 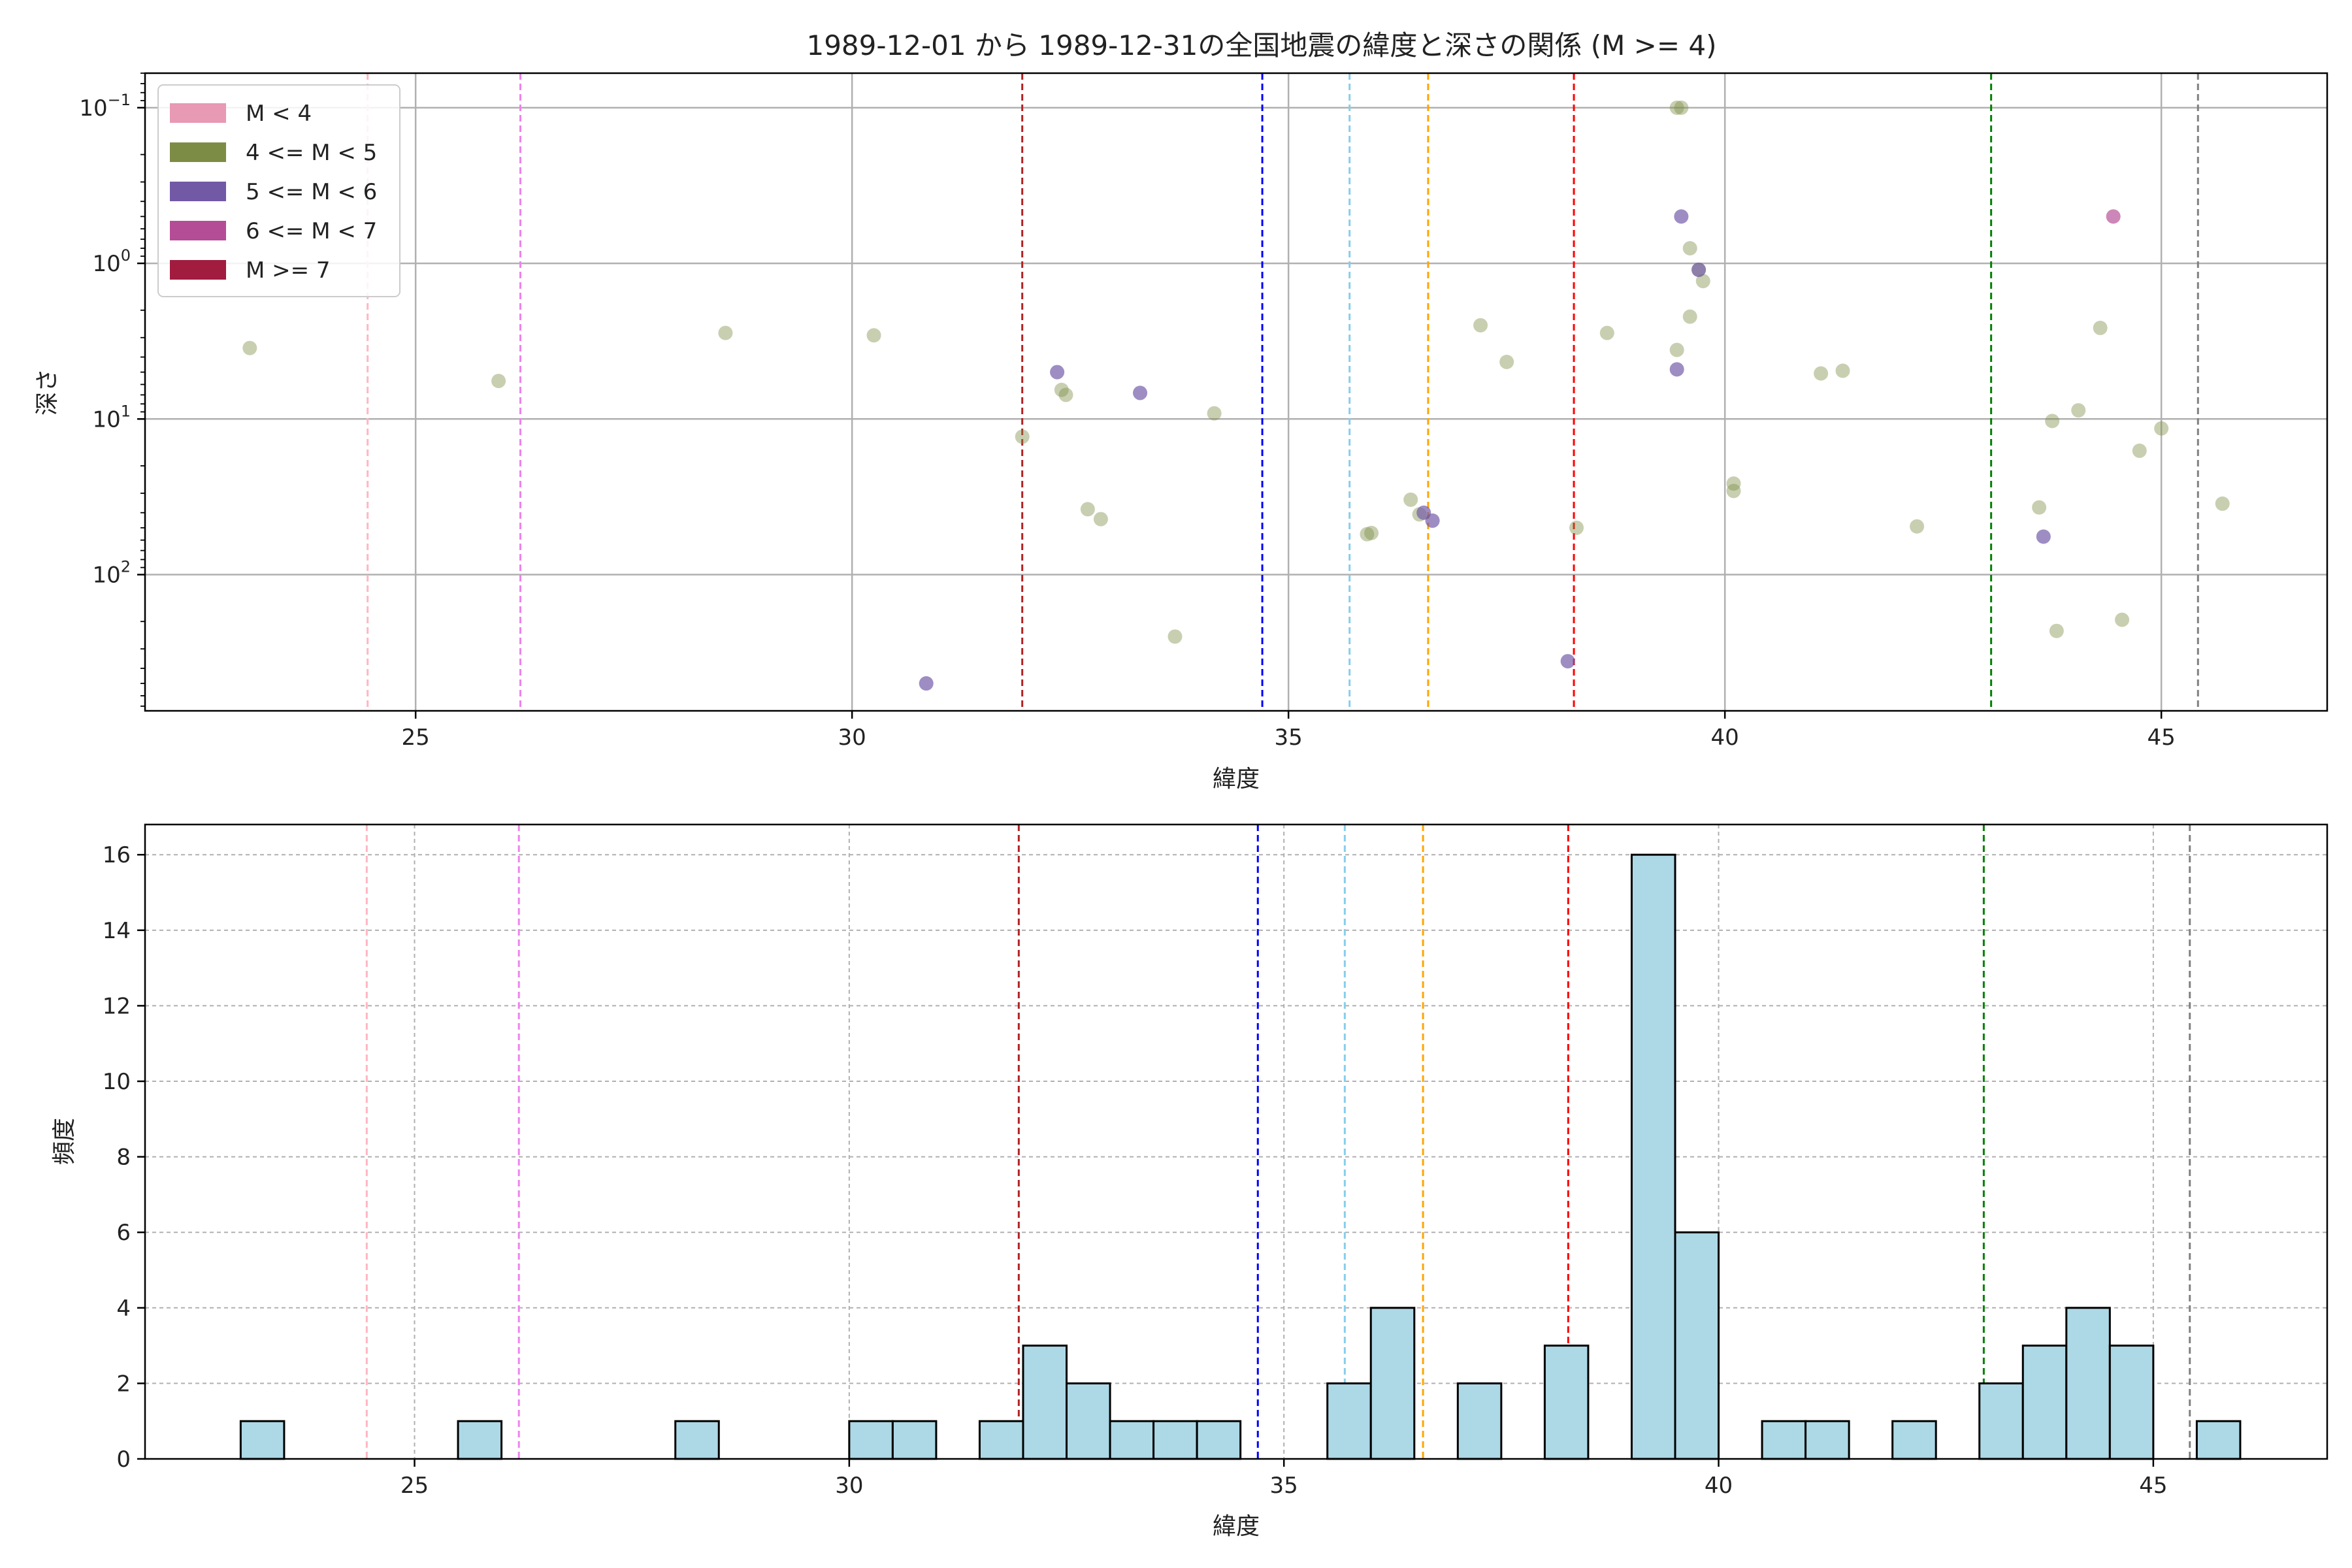 What do you see at coordinates (117, 855) in the screenshot?
I see `histogram-y-tick-label: 16` at bounding box center [117, 855].